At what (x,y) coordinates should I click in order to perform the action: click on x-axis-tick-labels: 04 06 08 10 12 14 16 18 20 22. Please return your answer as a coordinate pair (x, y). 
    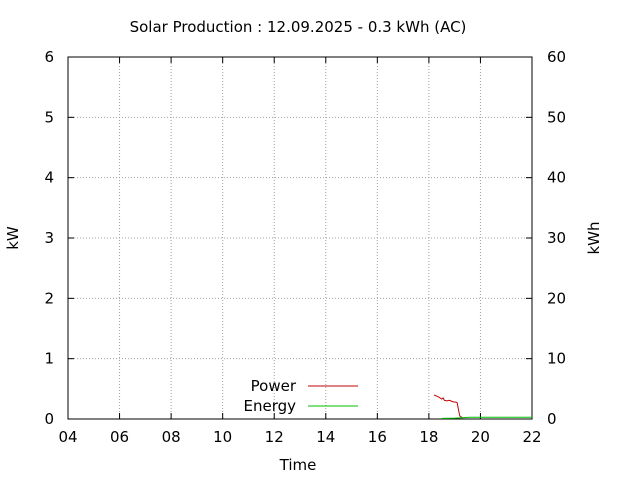
    Looking at the image, I should click on (299, 437).